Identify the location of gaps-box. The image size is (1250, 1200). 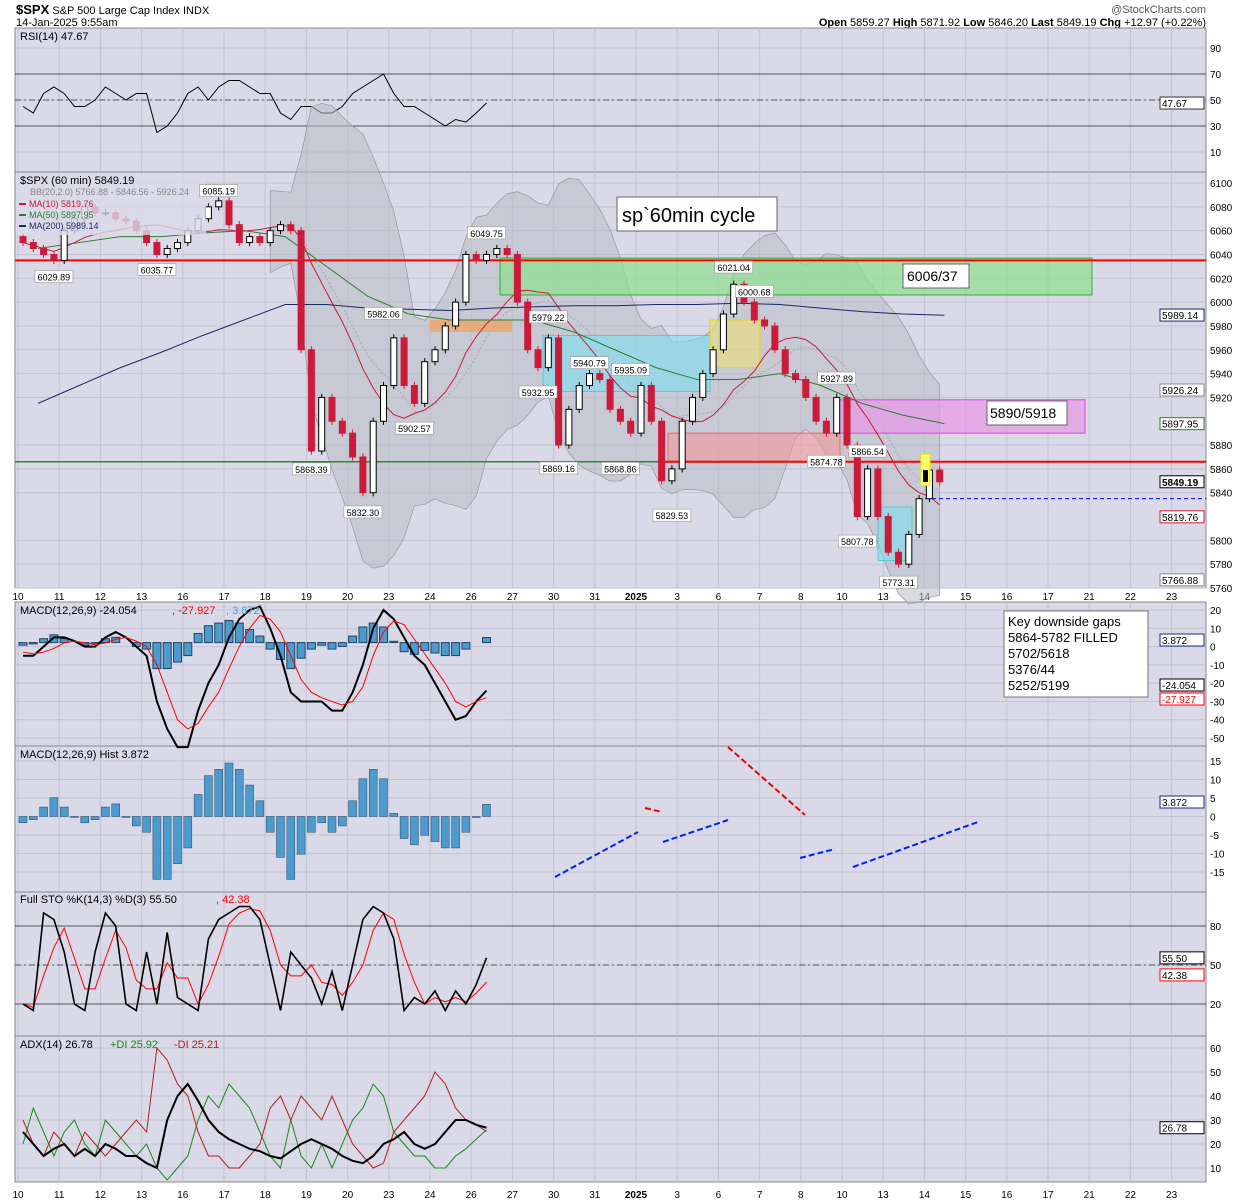
(1076, 654).